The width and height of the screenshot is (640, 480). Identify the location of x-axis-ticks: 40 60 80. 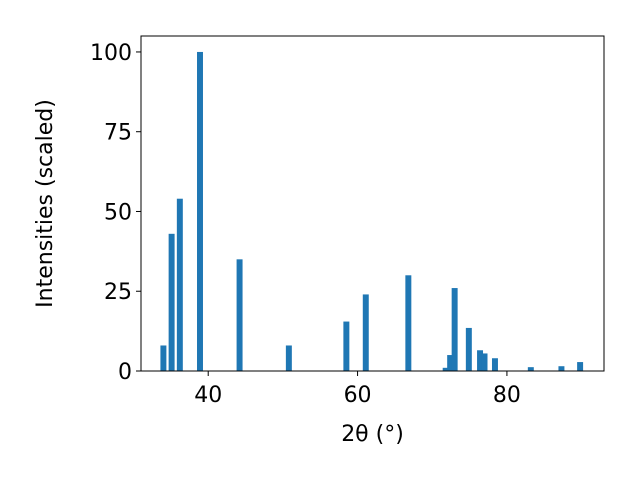
(357, 389).